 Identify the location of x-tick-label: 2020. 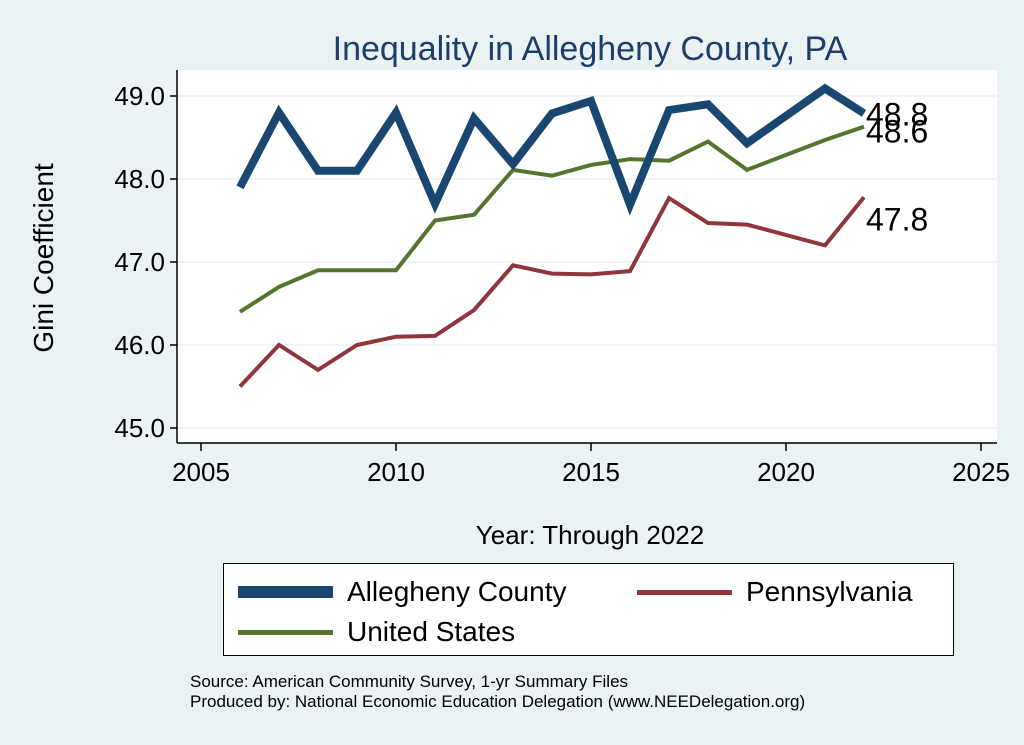
(786, 472).